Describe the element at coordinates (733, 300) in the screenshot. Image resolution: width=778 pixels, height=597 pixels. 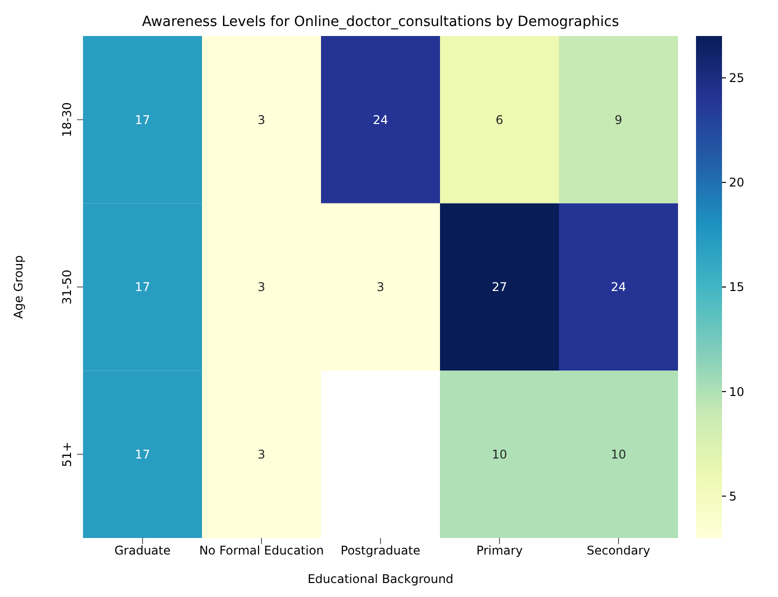
I see `colorbar: 5 10 15 20 25` at that location.